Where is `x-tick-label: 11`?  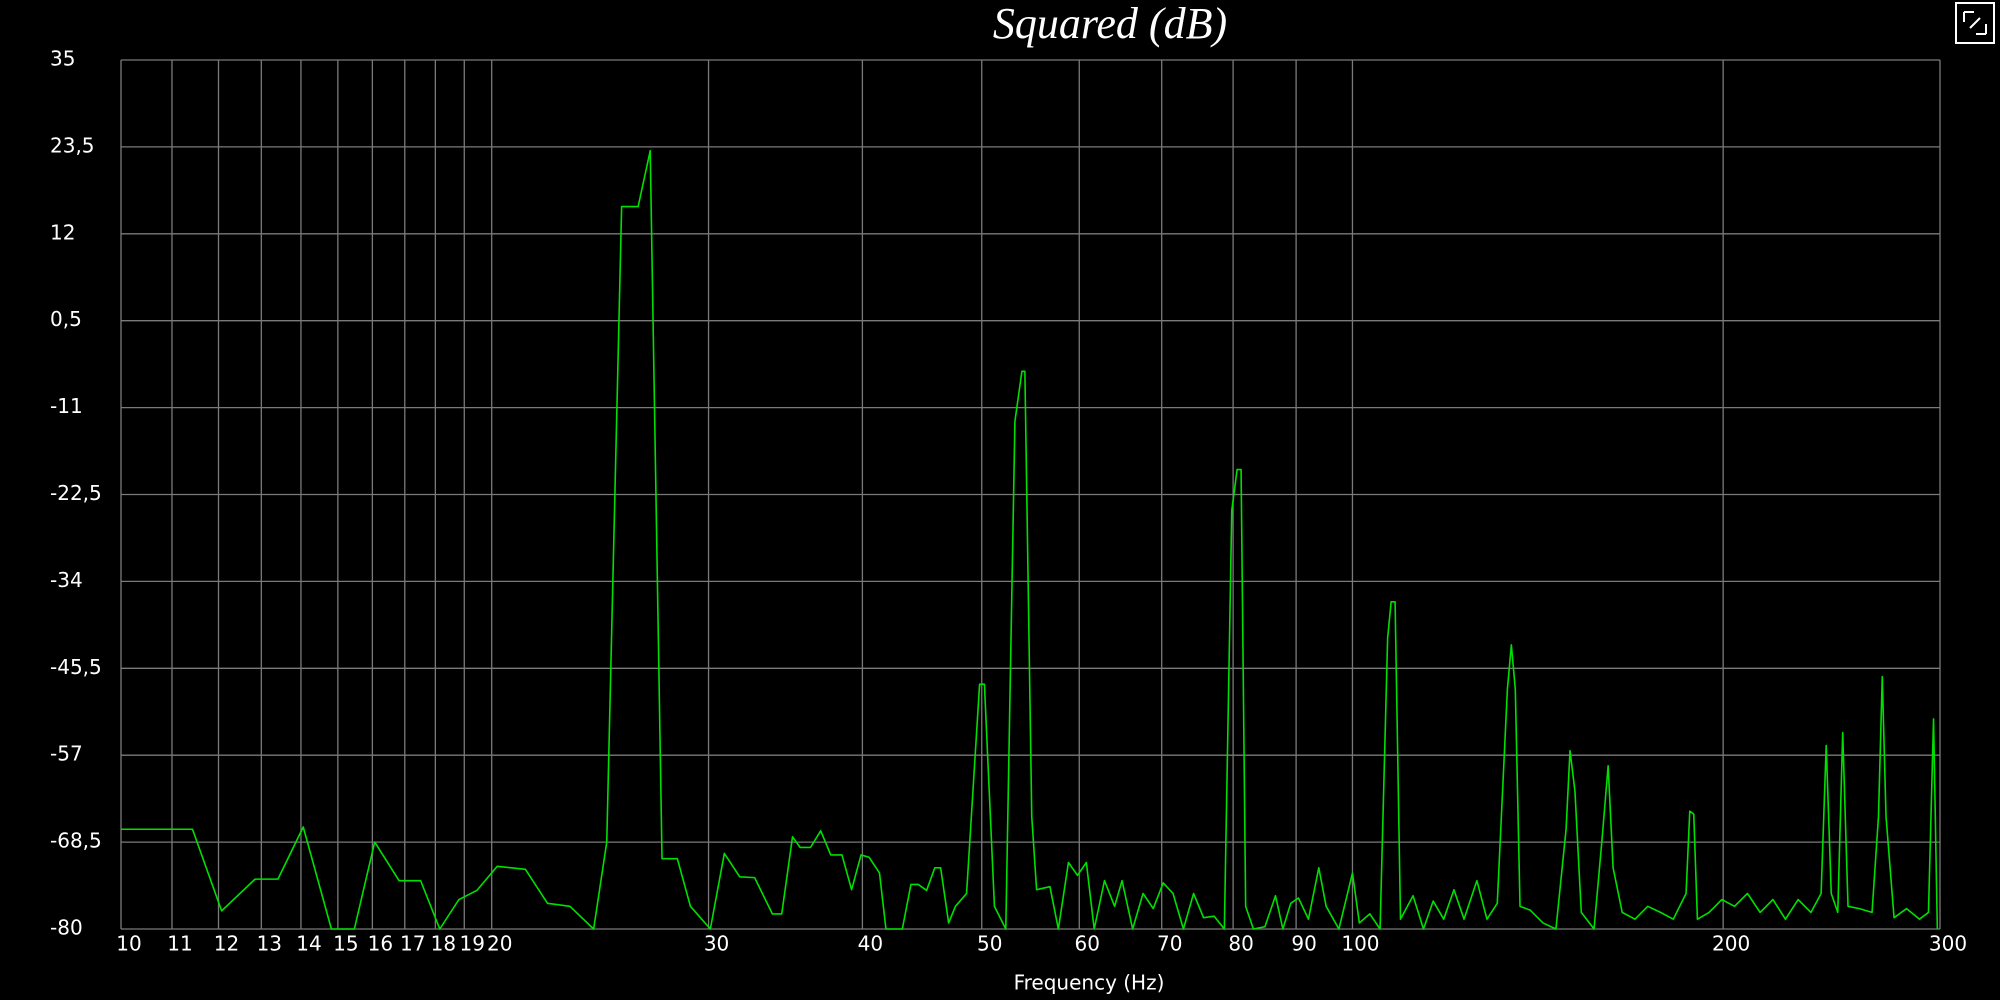 x-tick-label: 11 is located at coordinates (179, 944).